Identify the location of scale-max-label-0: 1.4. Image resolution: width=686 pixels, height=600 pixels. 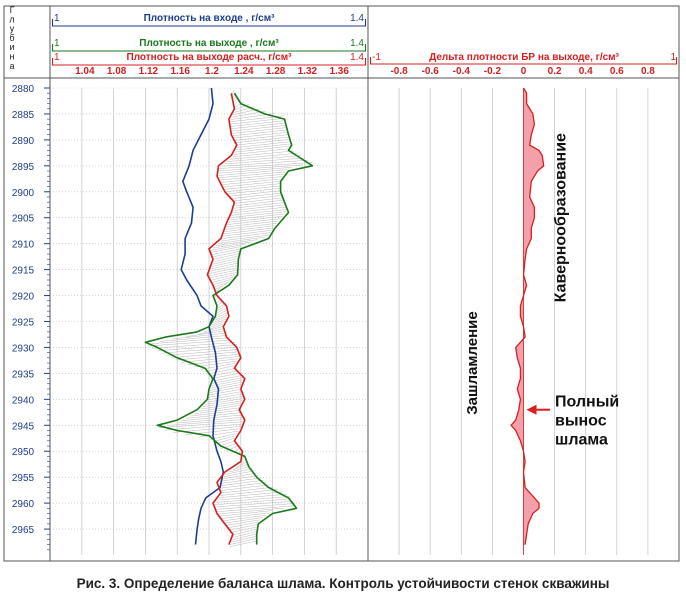
(357, 18).